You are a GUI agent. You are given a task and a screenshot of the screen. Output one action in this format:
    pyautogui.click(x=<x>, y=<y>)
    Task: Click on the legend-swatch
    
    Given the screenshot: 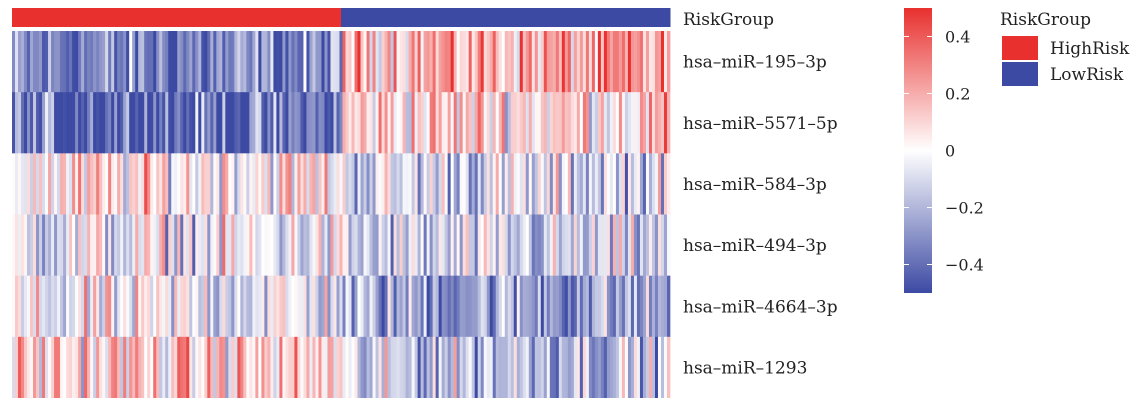 What is the action you would take?
    pyautogui.click(x=1020, y=48)
    